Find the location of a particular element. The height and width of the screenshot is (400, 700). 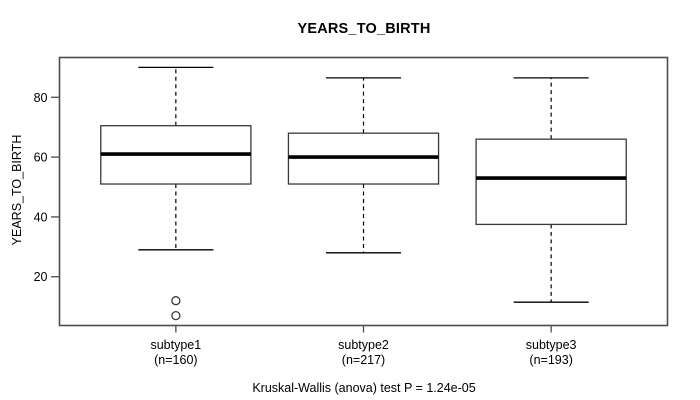

chart-title: YEARS_TO_BIRTH is located at coordinates (364, 29).